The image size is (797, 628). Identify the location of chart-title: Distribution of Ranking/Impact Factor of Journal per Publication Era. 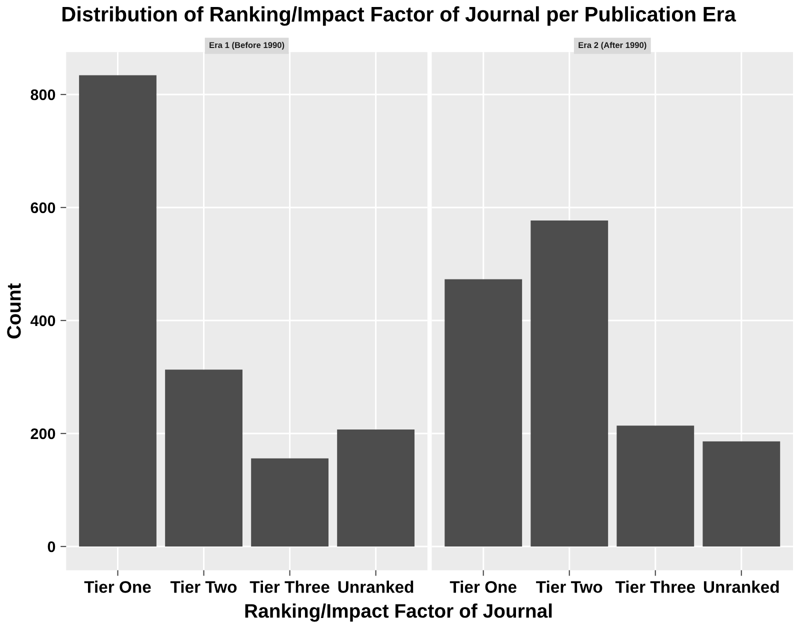
(399, 16).